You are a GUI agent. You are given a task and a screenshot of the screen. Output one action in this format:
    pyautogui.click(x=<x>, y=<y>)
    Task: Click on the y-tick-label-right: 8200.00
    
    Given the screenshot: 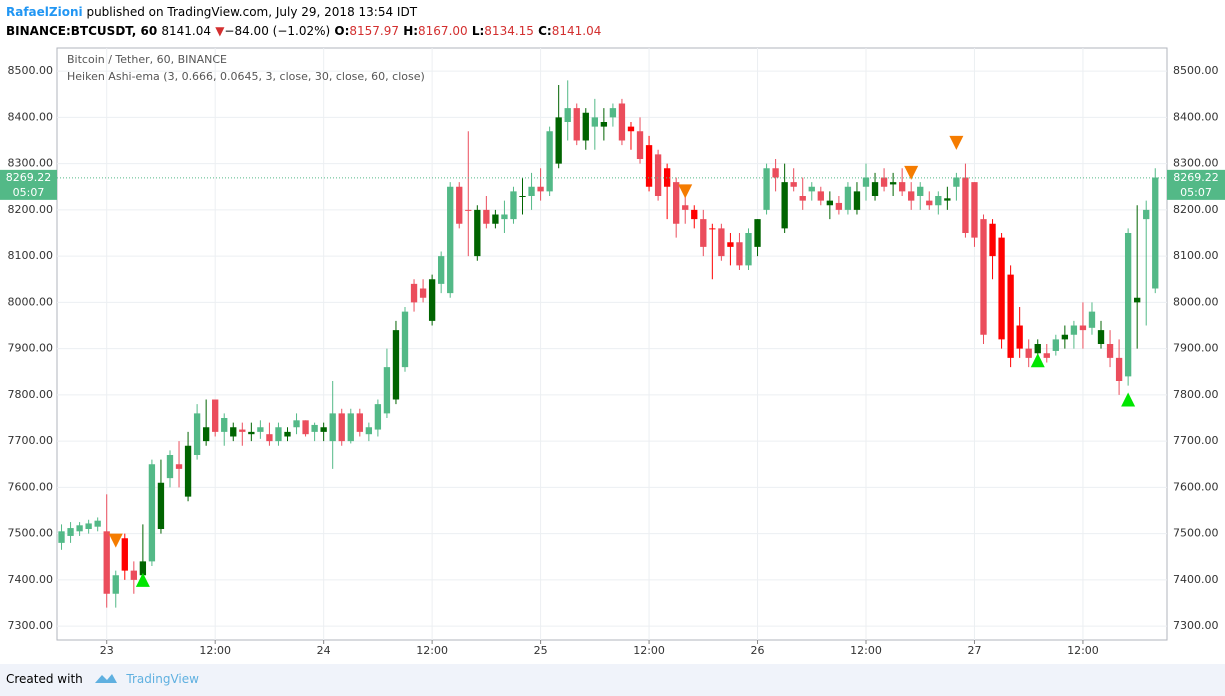 What is the action you would take?
    pyautogui.click(x=1196, y=209)
    